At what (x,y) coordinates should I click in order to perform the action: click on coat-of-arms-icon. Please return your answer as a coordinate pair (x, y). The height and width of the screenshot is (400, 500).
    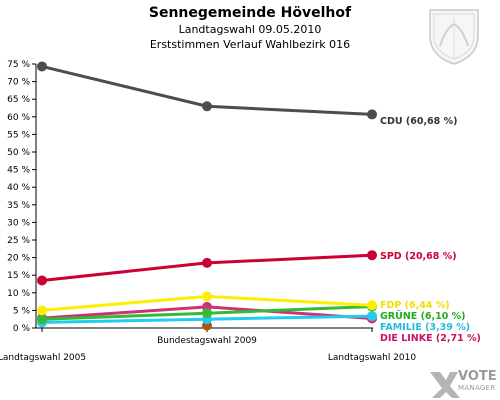
    Looking at the image, I should click on (454, 37).